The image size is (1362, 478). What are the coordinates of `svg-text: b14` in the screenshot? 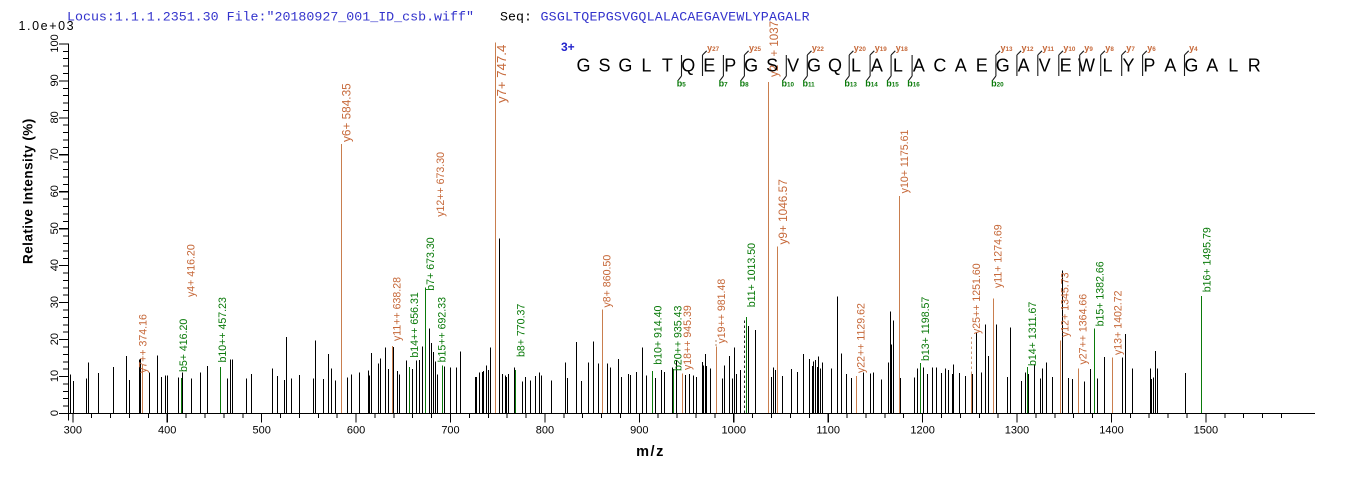 It's located at (871, 84).